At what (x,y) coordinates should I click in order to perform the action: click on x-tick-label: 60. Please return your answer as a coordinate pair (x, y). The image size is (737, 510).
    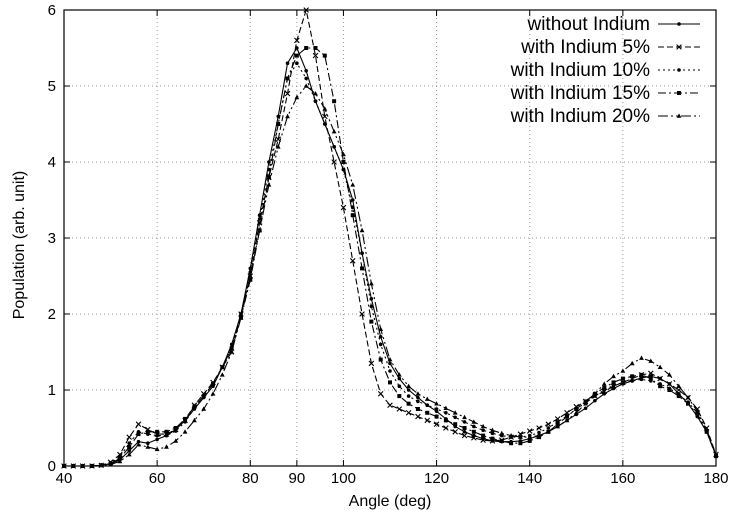
    Looking at the image, I should click on (157, 478).